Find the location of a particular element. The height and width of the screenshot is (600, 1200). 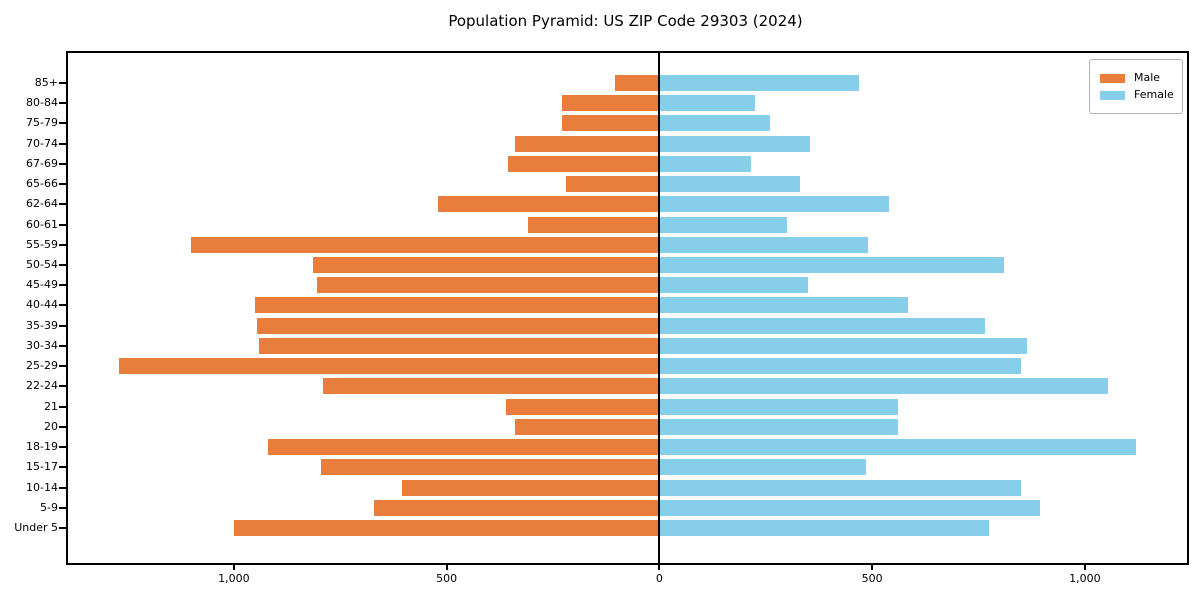

legend: Male Female is located at coordinates (1136, 86).